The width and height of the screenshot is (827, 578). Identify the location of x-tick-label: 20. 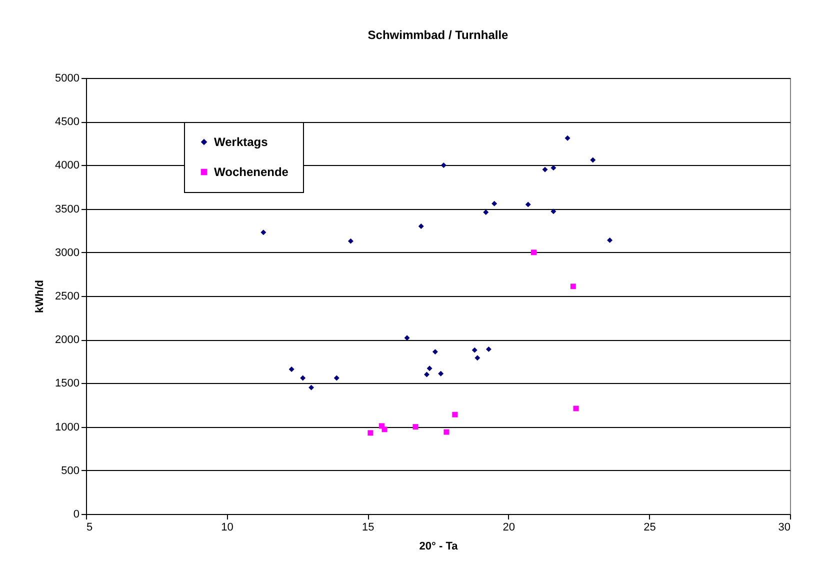
(509, 528).